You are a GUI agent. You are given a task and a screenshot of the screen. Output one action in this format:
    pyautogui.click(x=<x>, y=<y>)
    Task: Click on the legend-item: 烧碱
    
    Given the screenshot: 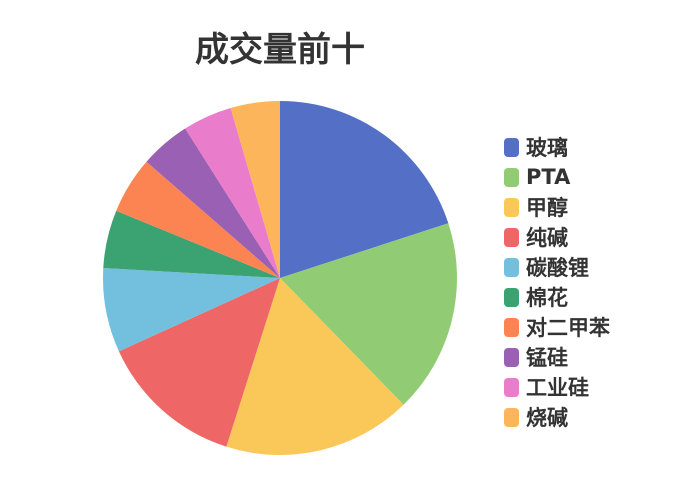 What is the action you would take?
    pyautogui.click(x=557, y=417)
    